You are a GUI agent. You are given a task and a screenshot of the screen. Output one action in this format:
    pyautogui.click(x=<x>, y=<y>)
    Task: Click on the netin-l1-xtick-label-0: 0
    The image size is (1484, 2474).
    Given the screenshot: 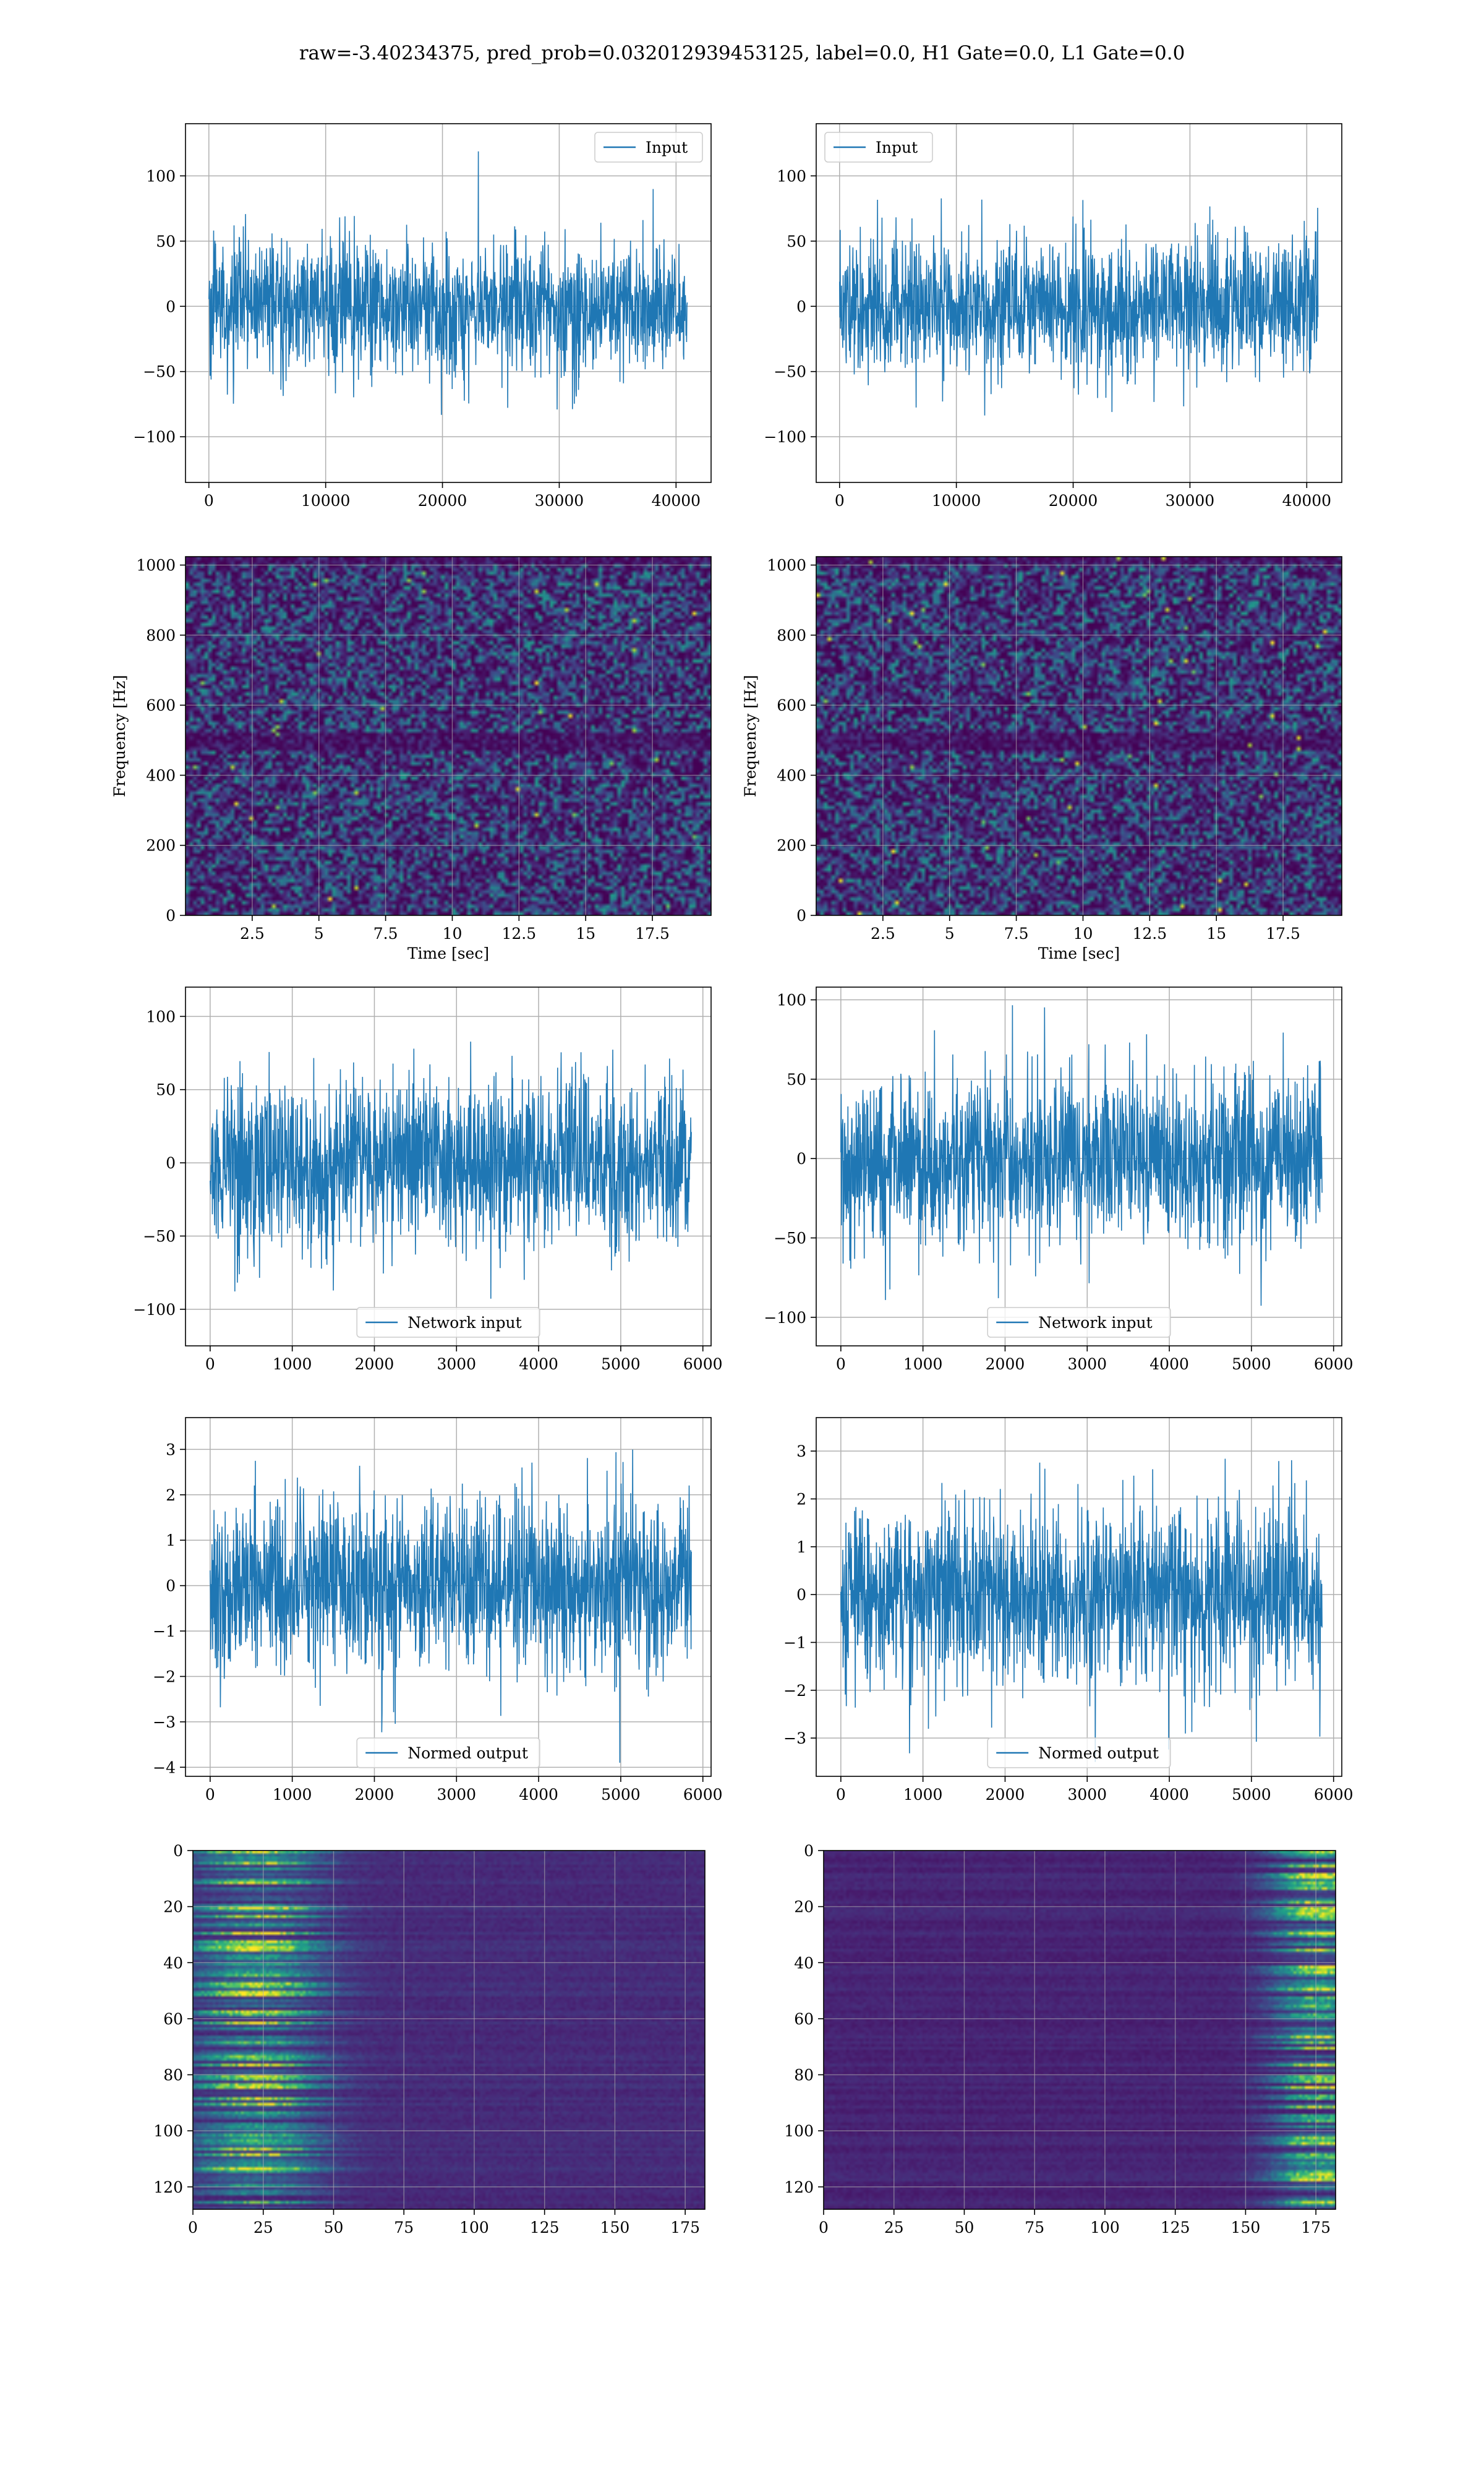 What is the action you would take?
    pyautogui.click(x=841, y=1364)
    